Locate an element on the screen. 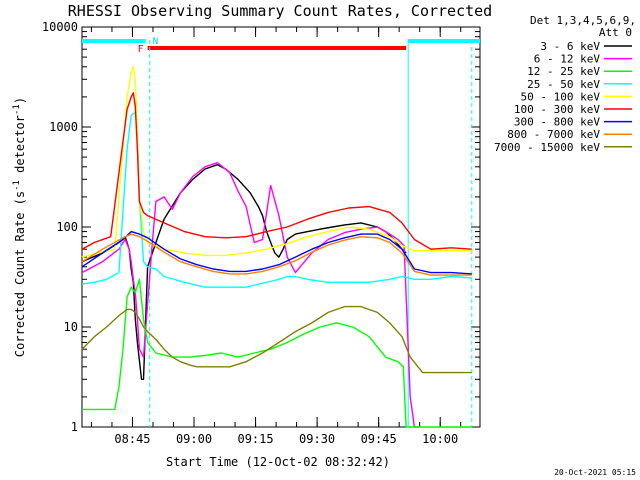 Image resolution: width=640 pixels, height=480 pixels. legend-entry-label: 3 - 6 keV is located at coordinates (570, 46).